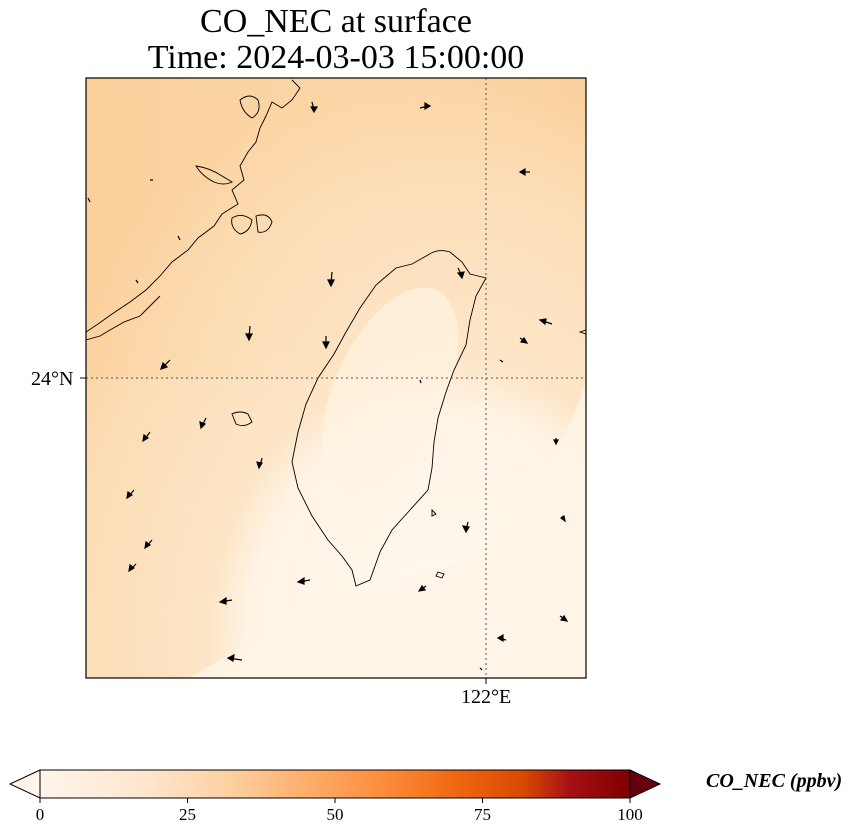  What do you see at coordinates (630, 814) in the screenshot?
I see `colorbar-tick-100: 100` at bounding box center [630, 814].